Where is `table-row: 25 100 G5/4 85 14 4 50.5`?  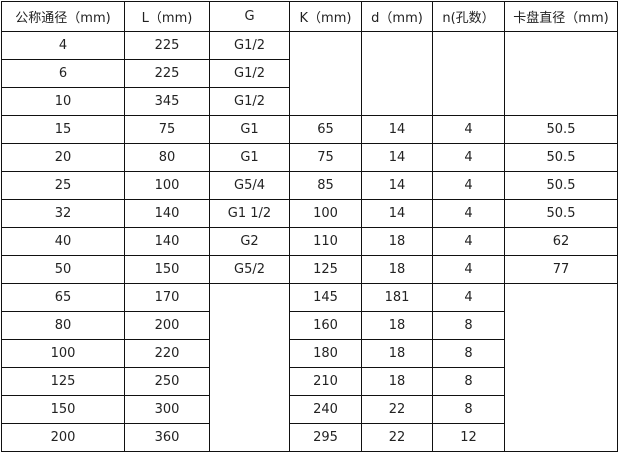
table-row: 25 100 G5/4 85 14 4 50.5 is located at coordinates (309, 185).